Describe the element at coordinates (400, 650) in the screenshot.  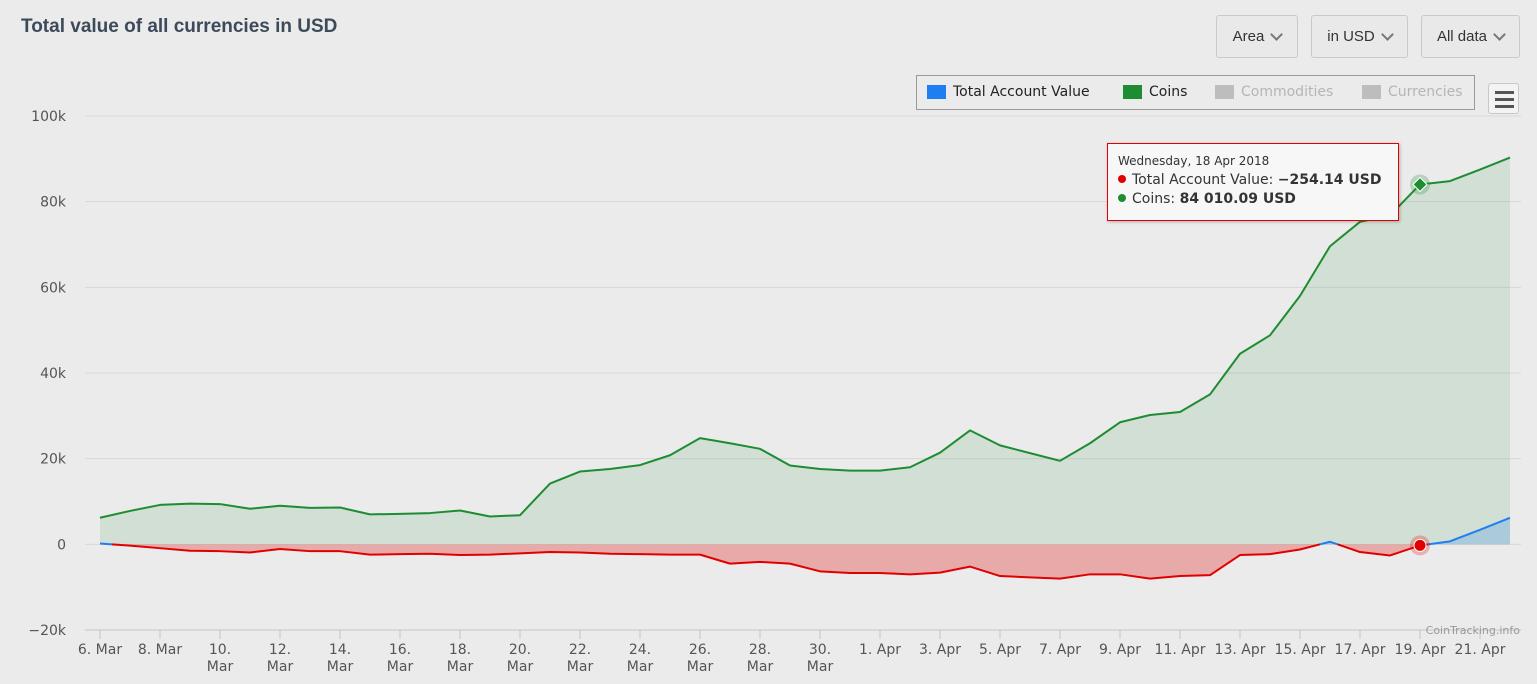
I see `x-tick-label: 16.` at that location.